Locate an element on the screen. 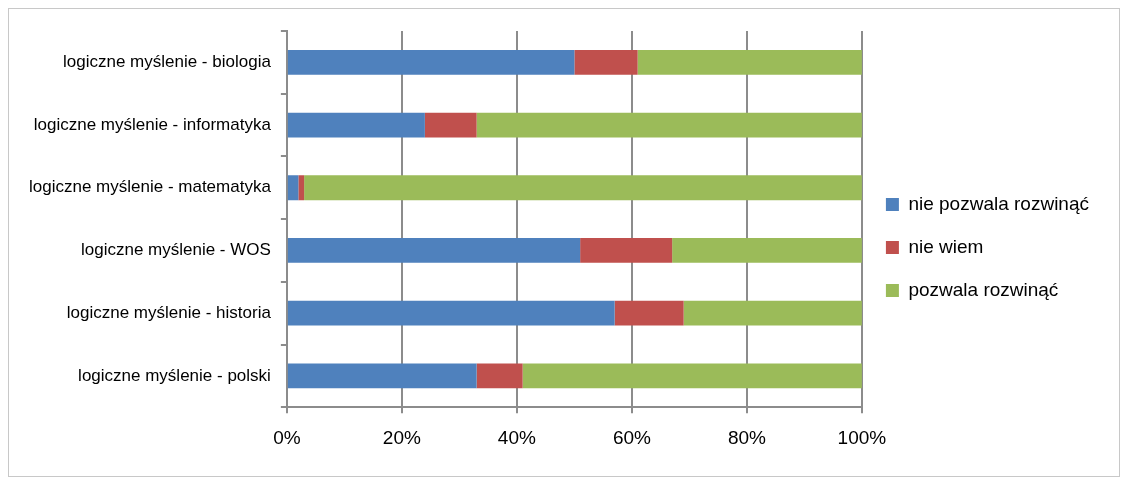  y-tick-label: logiczne myślenie - WOS is located at coordinates (175, 250).